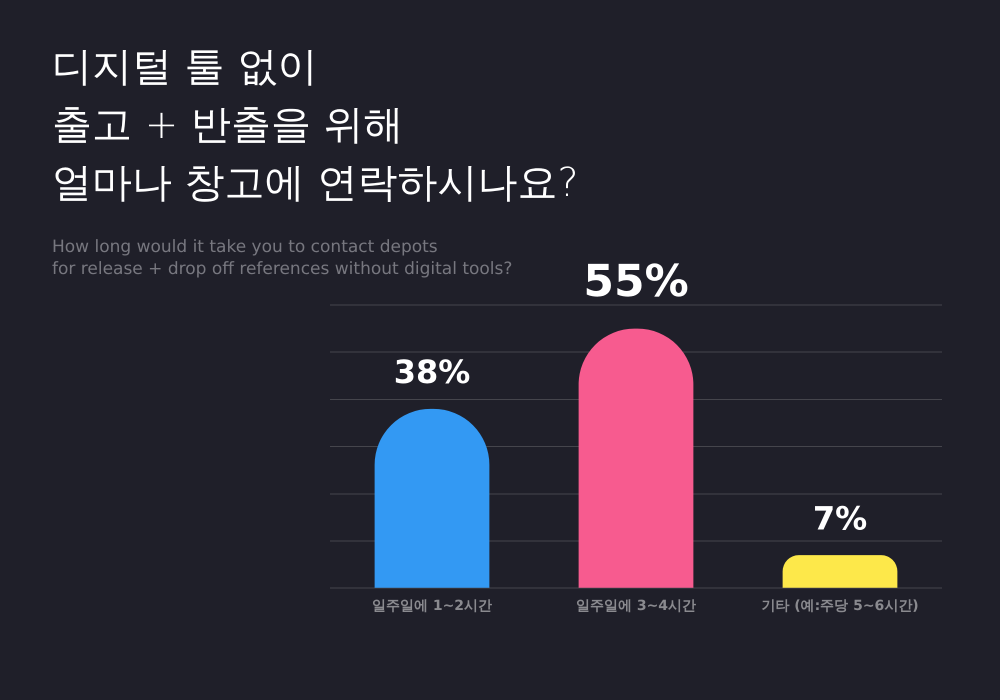 Image resolution: width=1000 pixels, height=700 pixels. Describe the element at coordinates (840, 518) in the screenshot. I see `data-label: 7%` at that location.